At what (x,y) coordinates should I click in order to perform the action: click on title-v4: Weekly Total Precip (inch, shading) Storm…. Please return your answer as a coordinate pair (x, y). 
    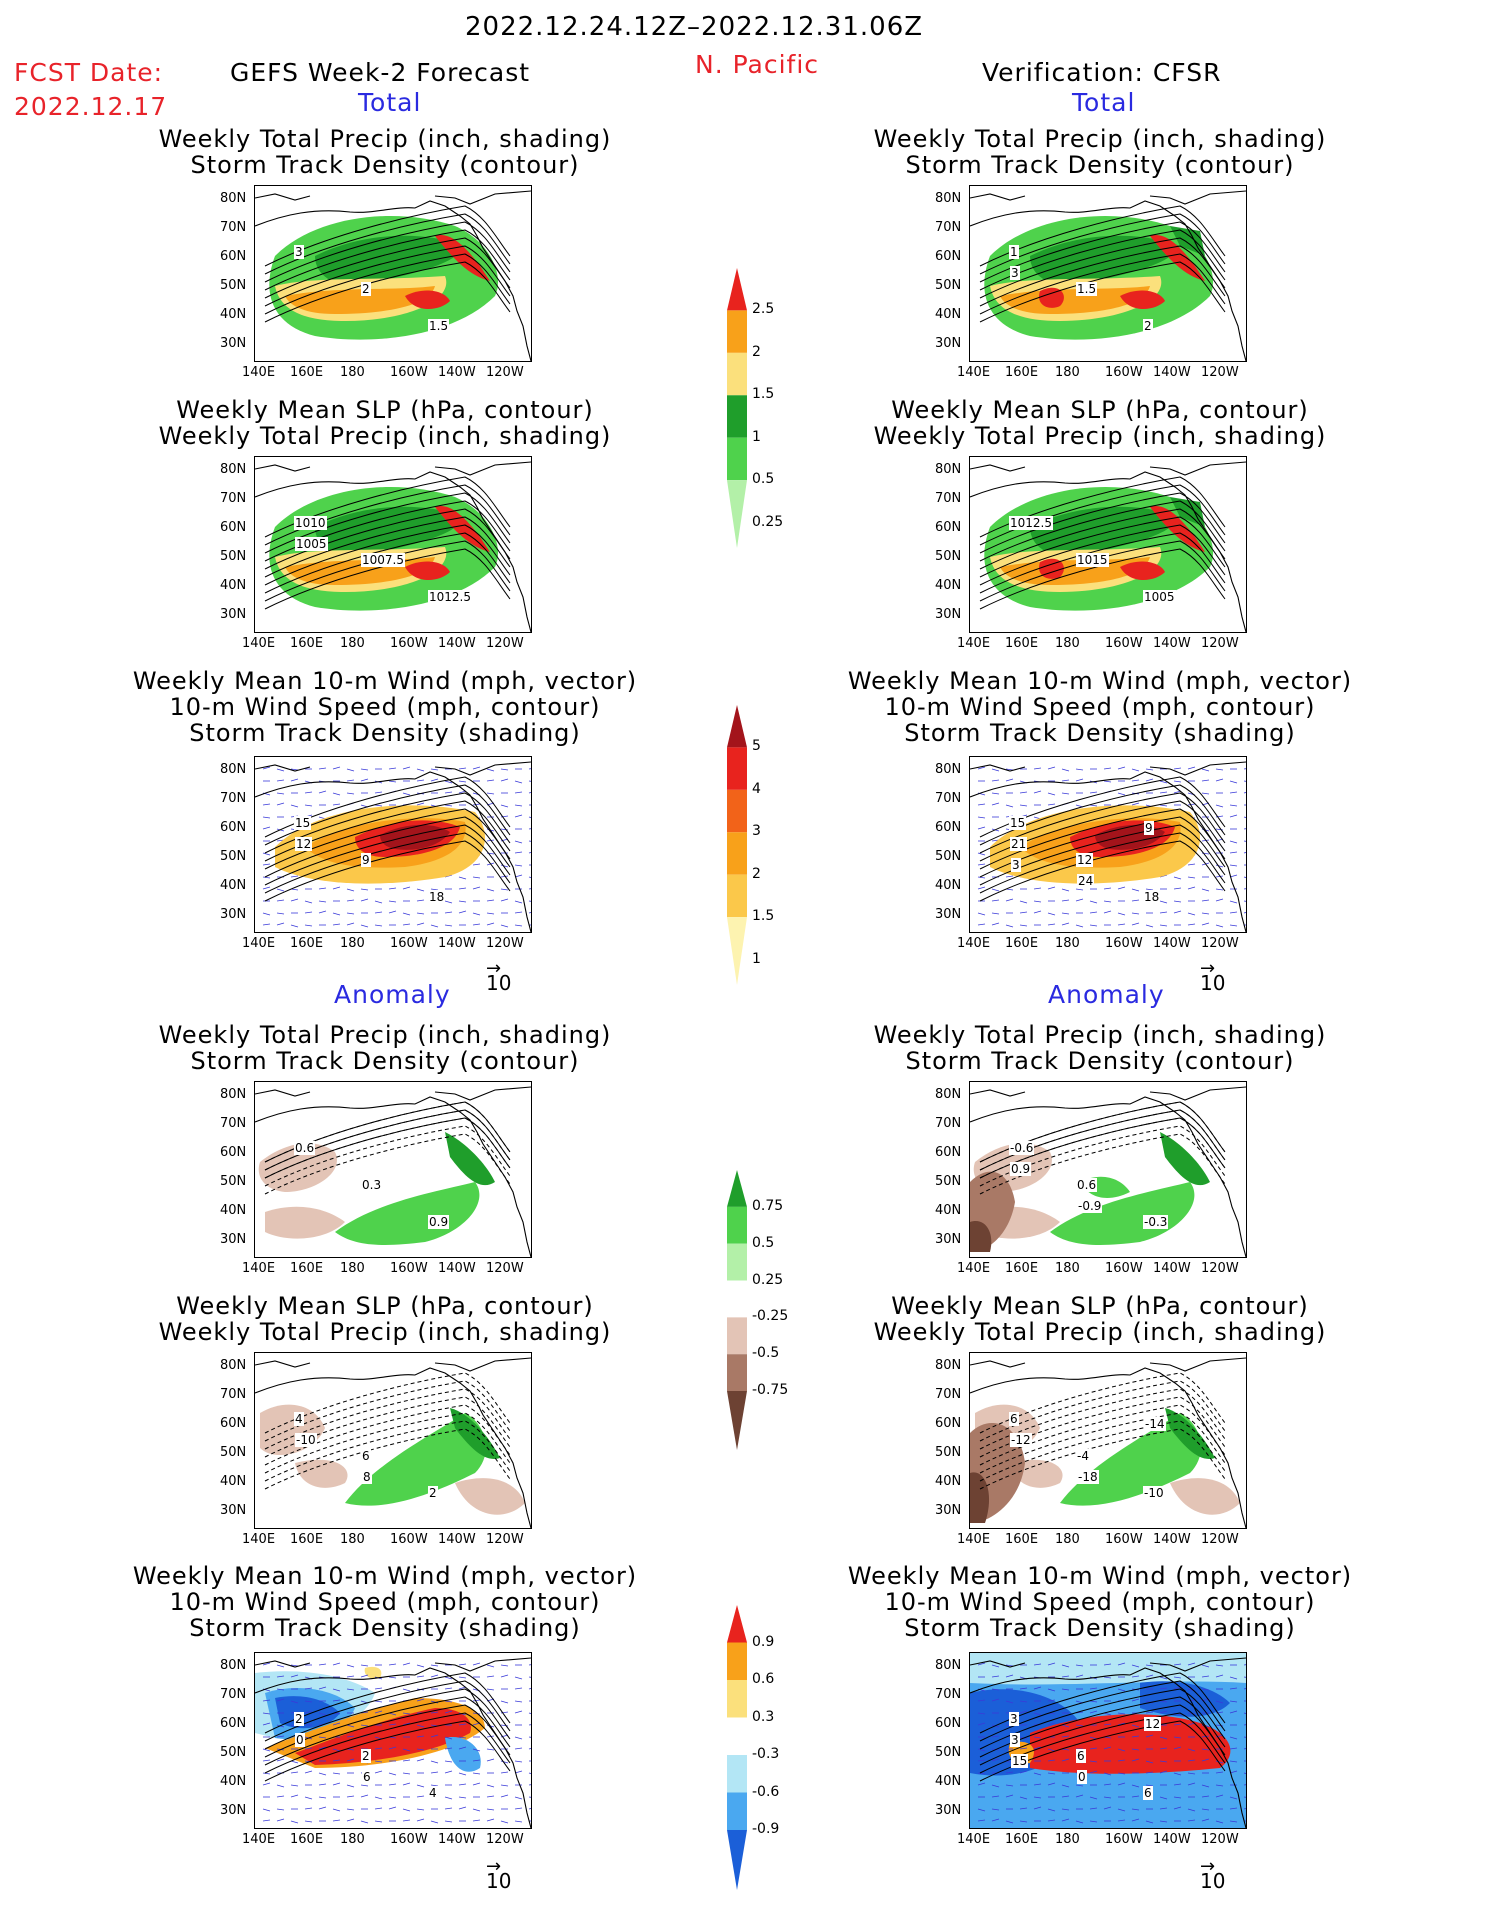
    Looking at the image, I should click on (1100, 1048).